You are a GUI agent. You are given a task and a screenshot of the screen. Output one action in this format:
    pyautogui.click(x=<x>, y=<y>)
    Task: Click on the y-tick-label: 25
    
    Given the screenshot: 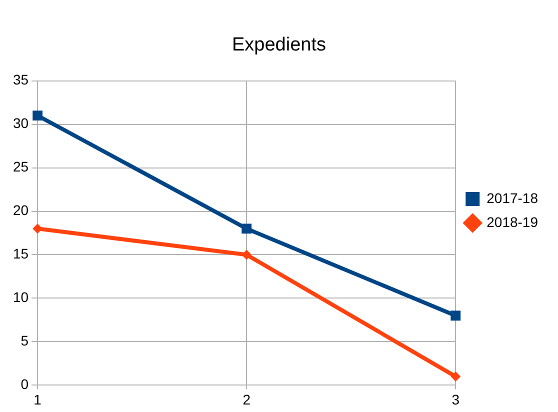 What is the action you would take?
    pyautogui.click(x=20, y=166)
    